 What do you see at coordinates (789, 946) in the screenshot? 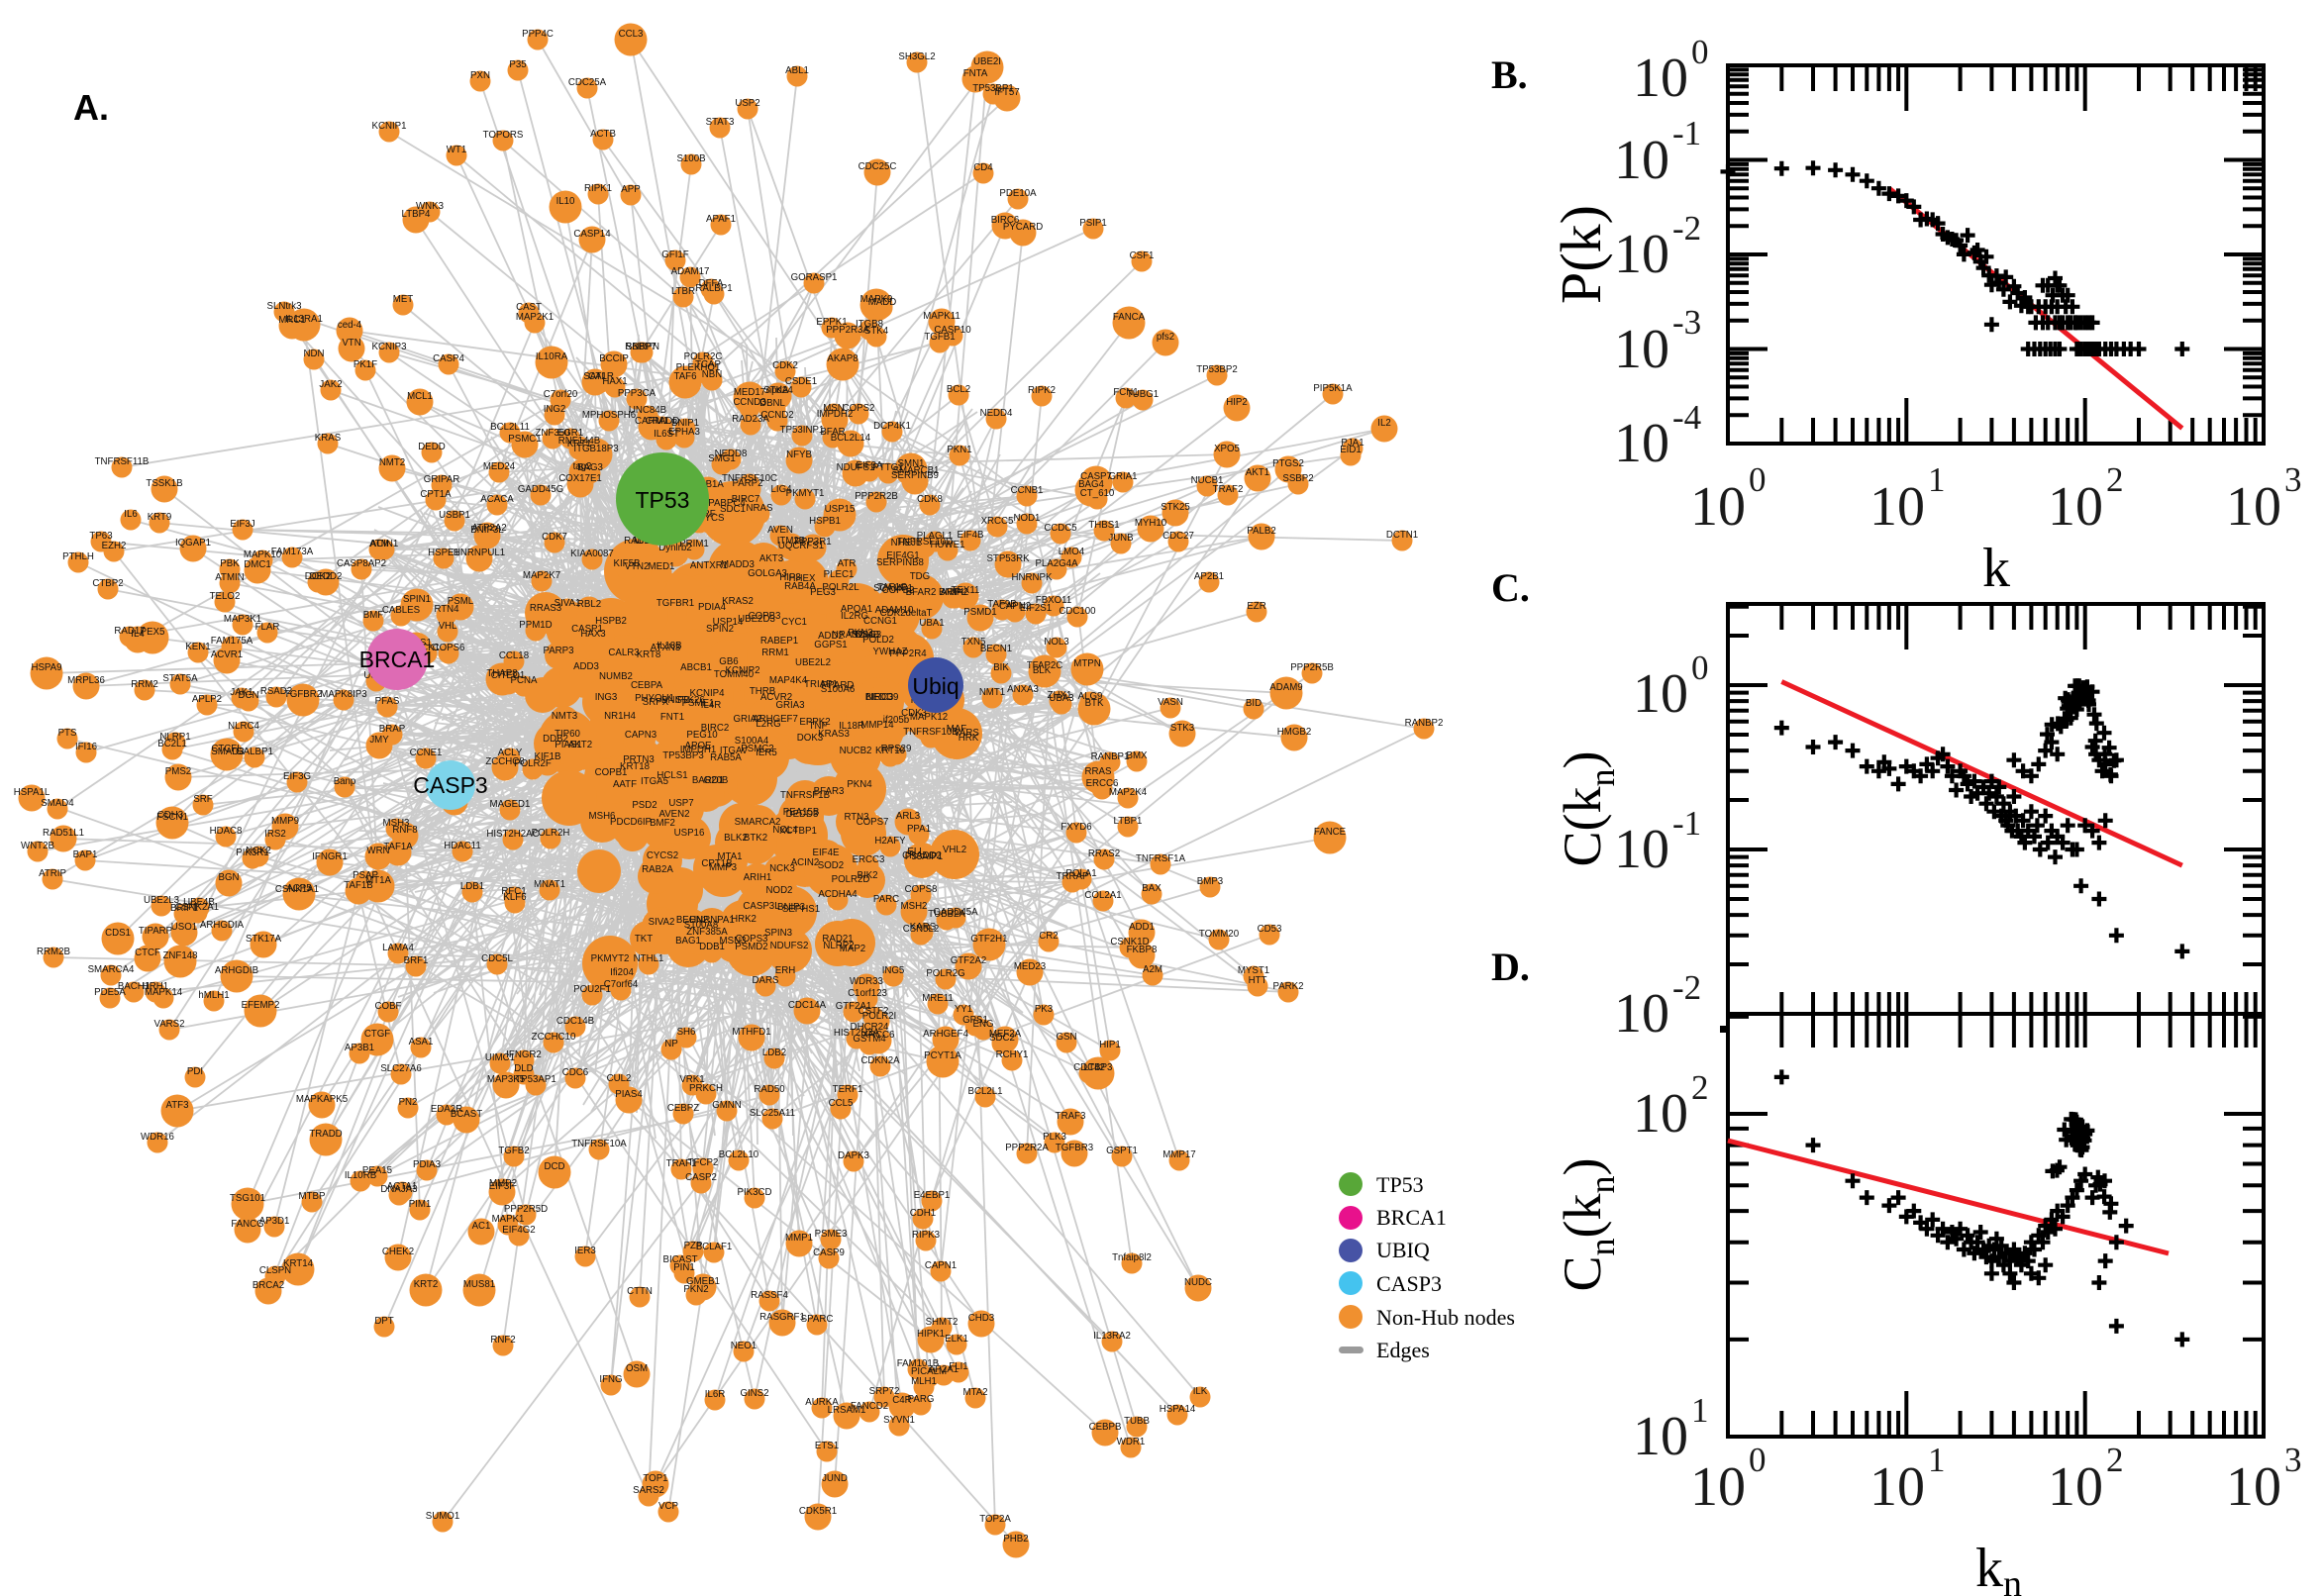
I see `svg-text: NDUFS2` at bounding box center [789, 946].